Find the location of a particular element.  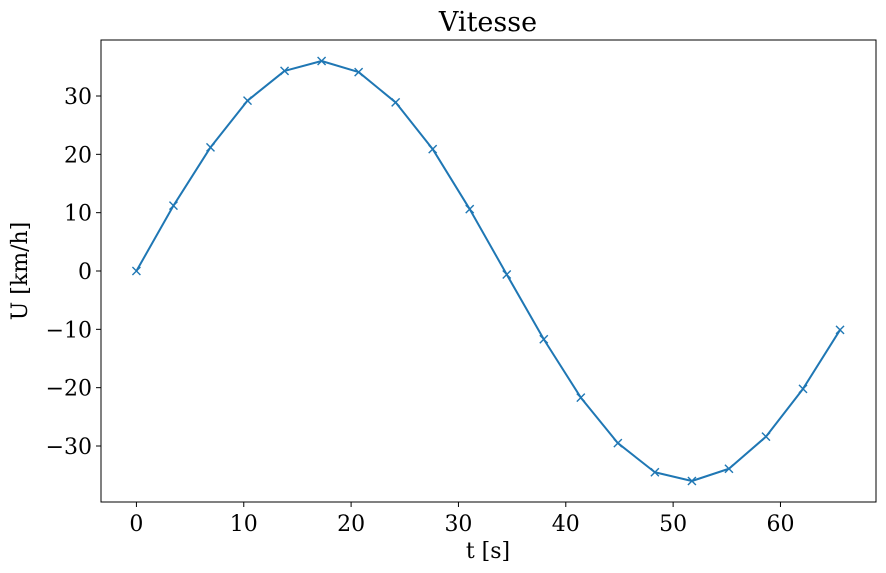

y-tick-label: −20 is located at coordinates (69, 389).